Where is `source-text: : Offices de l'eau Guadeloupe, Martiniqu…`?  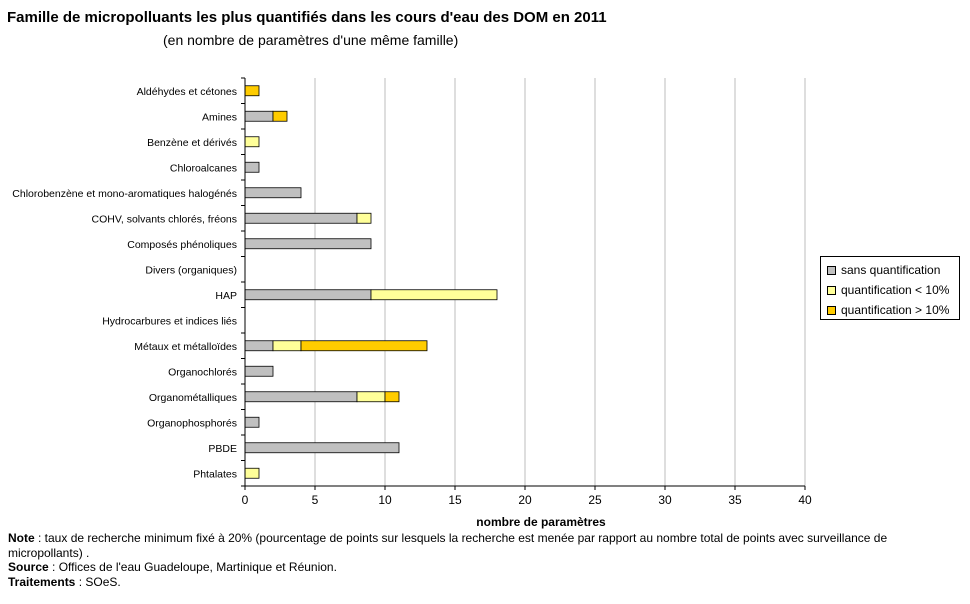 source-text: : Offices de l'eau Guadeloupe, Martiniqu… is located at coordinates (192, 567).